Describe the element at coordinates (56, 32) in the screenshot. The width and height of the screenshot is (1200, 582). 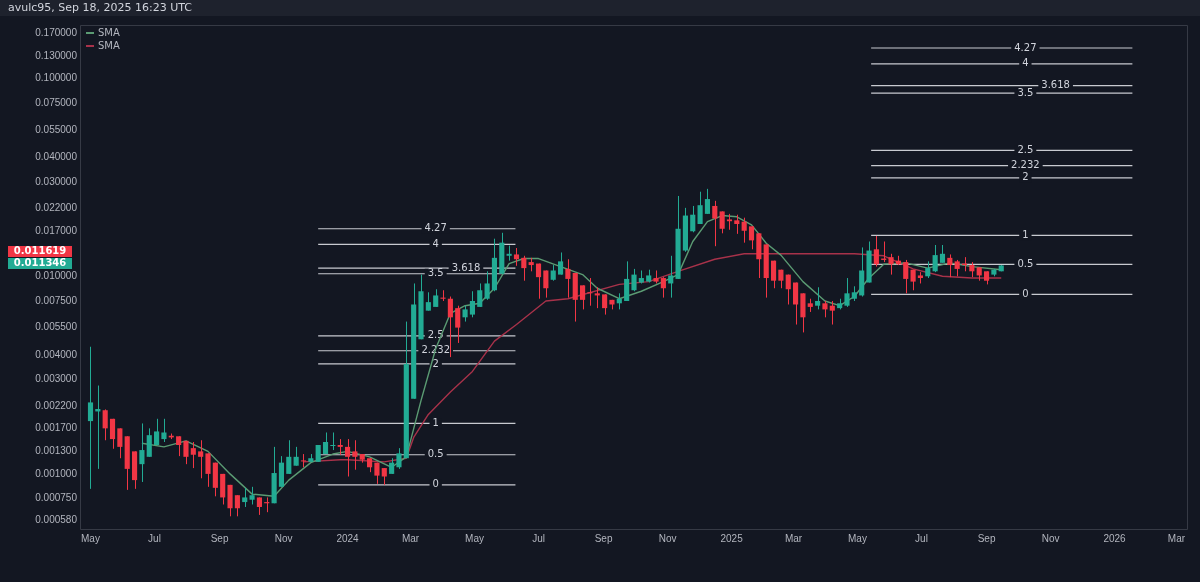
I see `y-tick-label: 0.170000` at that location.